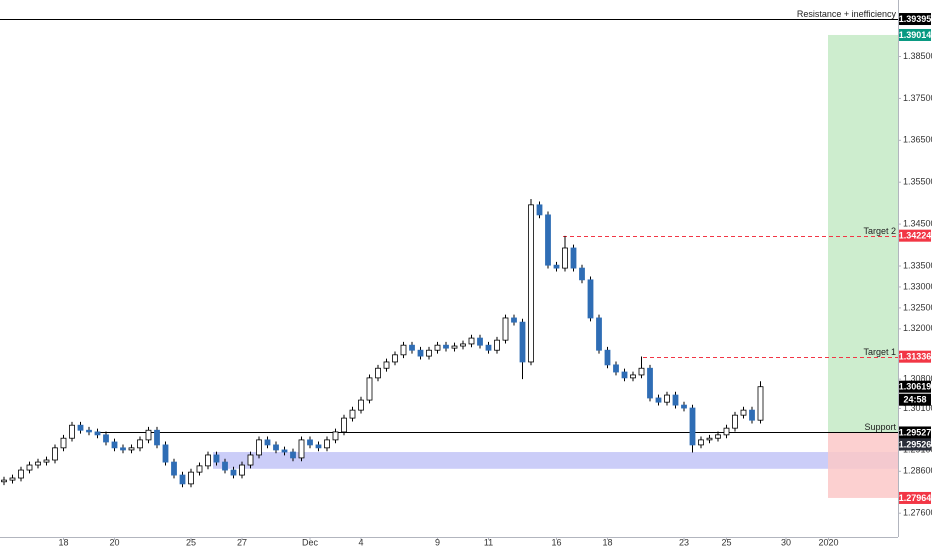 The height and width of the screenshot is (550, 932). I want to click on countdown-label: 24:58, so click(914, 400).